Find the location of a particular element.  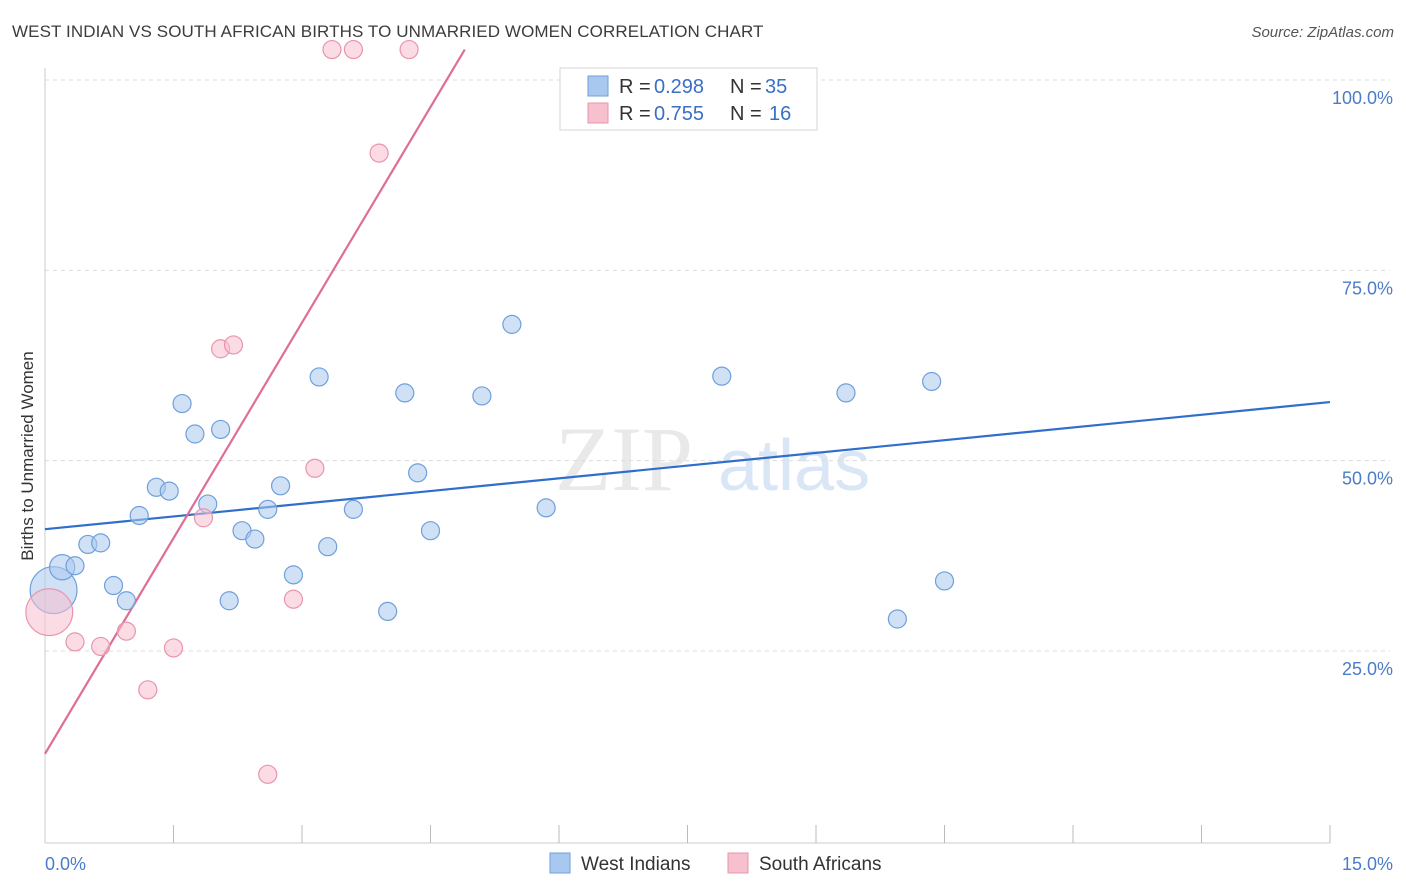

legend-r-label-1: R = is located at coordinates (635, 87).